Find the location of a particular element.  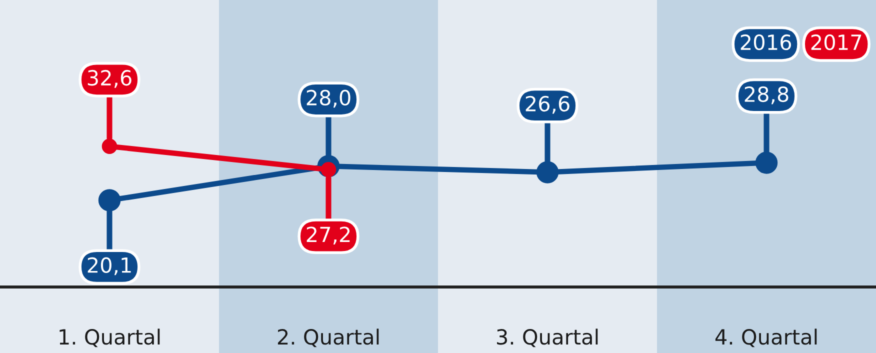

text: 2016 is located at coordinates (766, 42).